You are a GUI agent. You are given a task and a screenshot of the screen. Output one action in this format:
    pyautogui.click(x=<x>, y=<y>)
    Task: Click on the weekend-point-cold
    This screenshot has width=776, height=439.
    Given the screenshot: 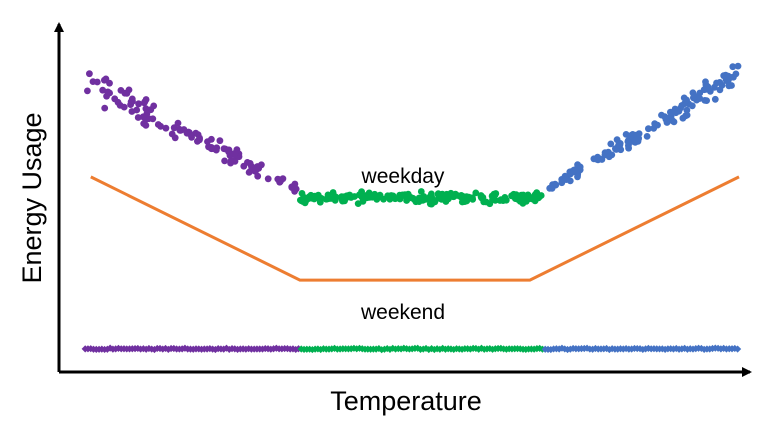 What is the action you would take?
    pyautogui.click(x=154, y=349)
    